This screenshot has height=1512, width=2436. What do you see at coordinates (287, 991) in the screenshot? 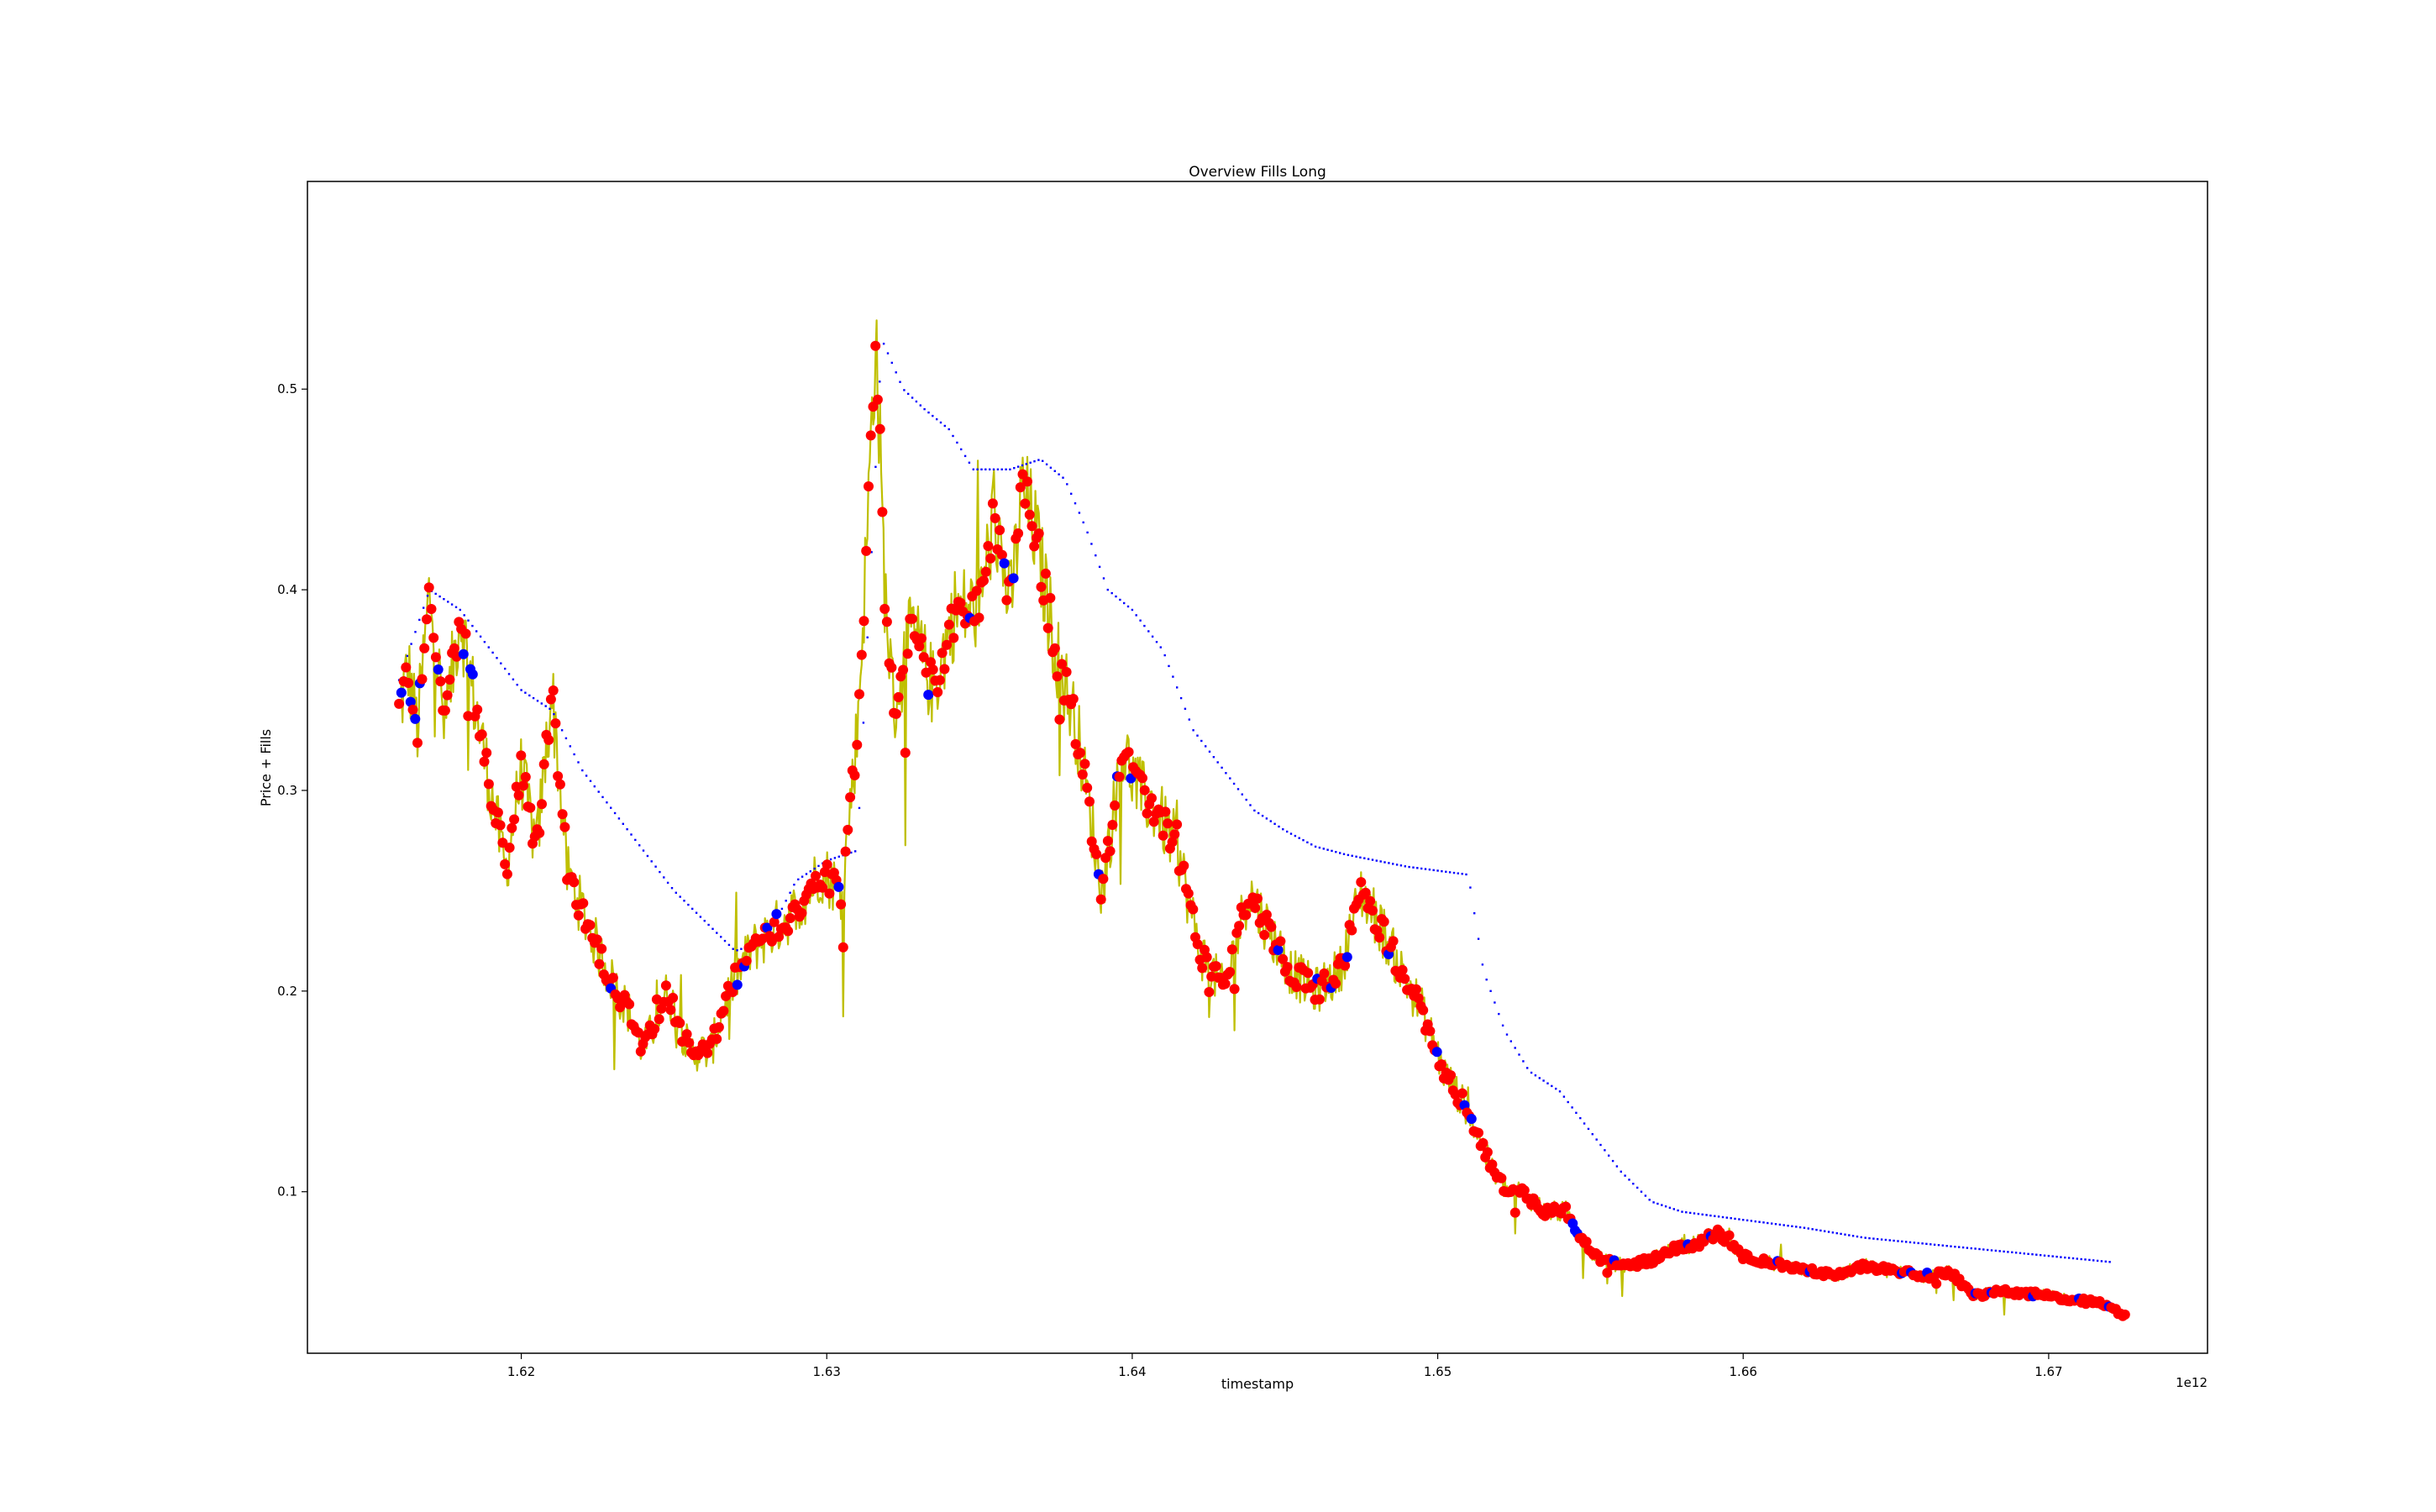
I see `y-tick-label: 0.2` at bounding box center [287, 991].